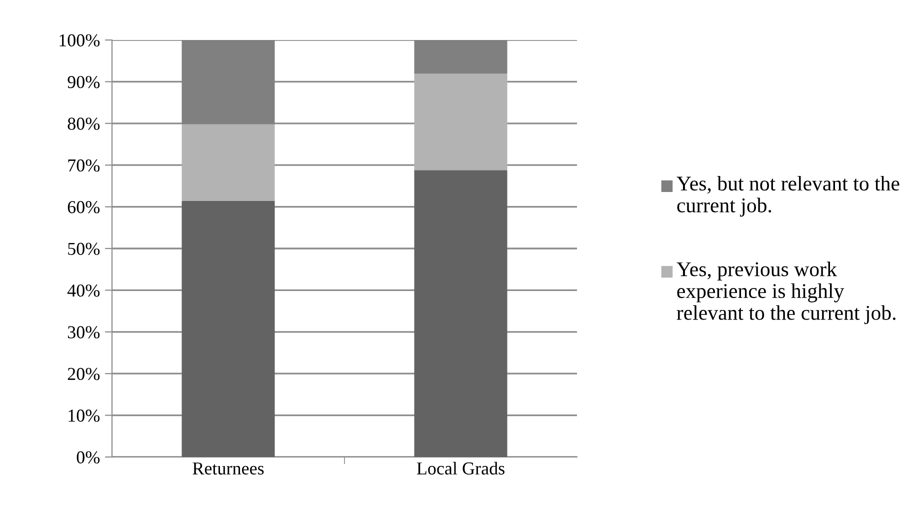 The width and height of the screenshot is (912, 510). I want to click on x-tick-label: Returnees, so click(228, 468).